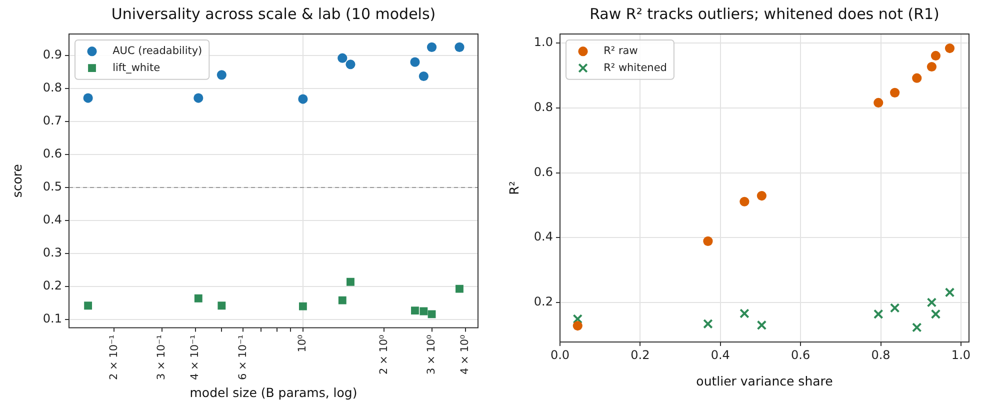  What do you see at coordinates (720, 355) in the screenshot?
I see `x-tick-label: 0.4` at bounding box center [720, 355].